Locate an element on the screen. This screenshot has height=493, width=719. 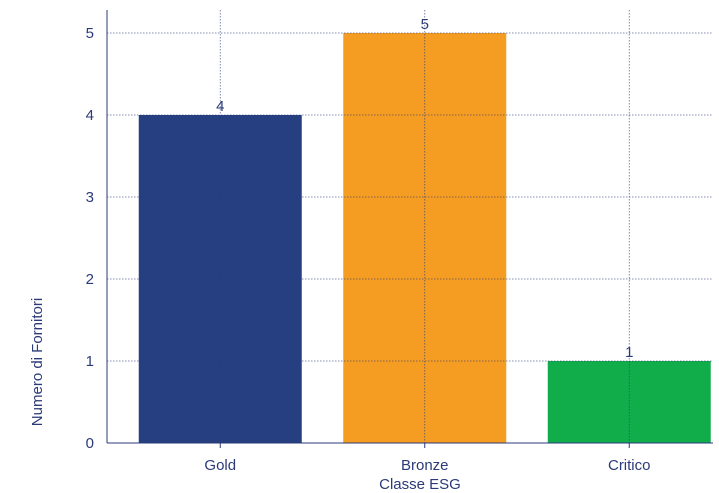
y-axis-title: Numero di Fornitori is located at coordinates (37, 362).